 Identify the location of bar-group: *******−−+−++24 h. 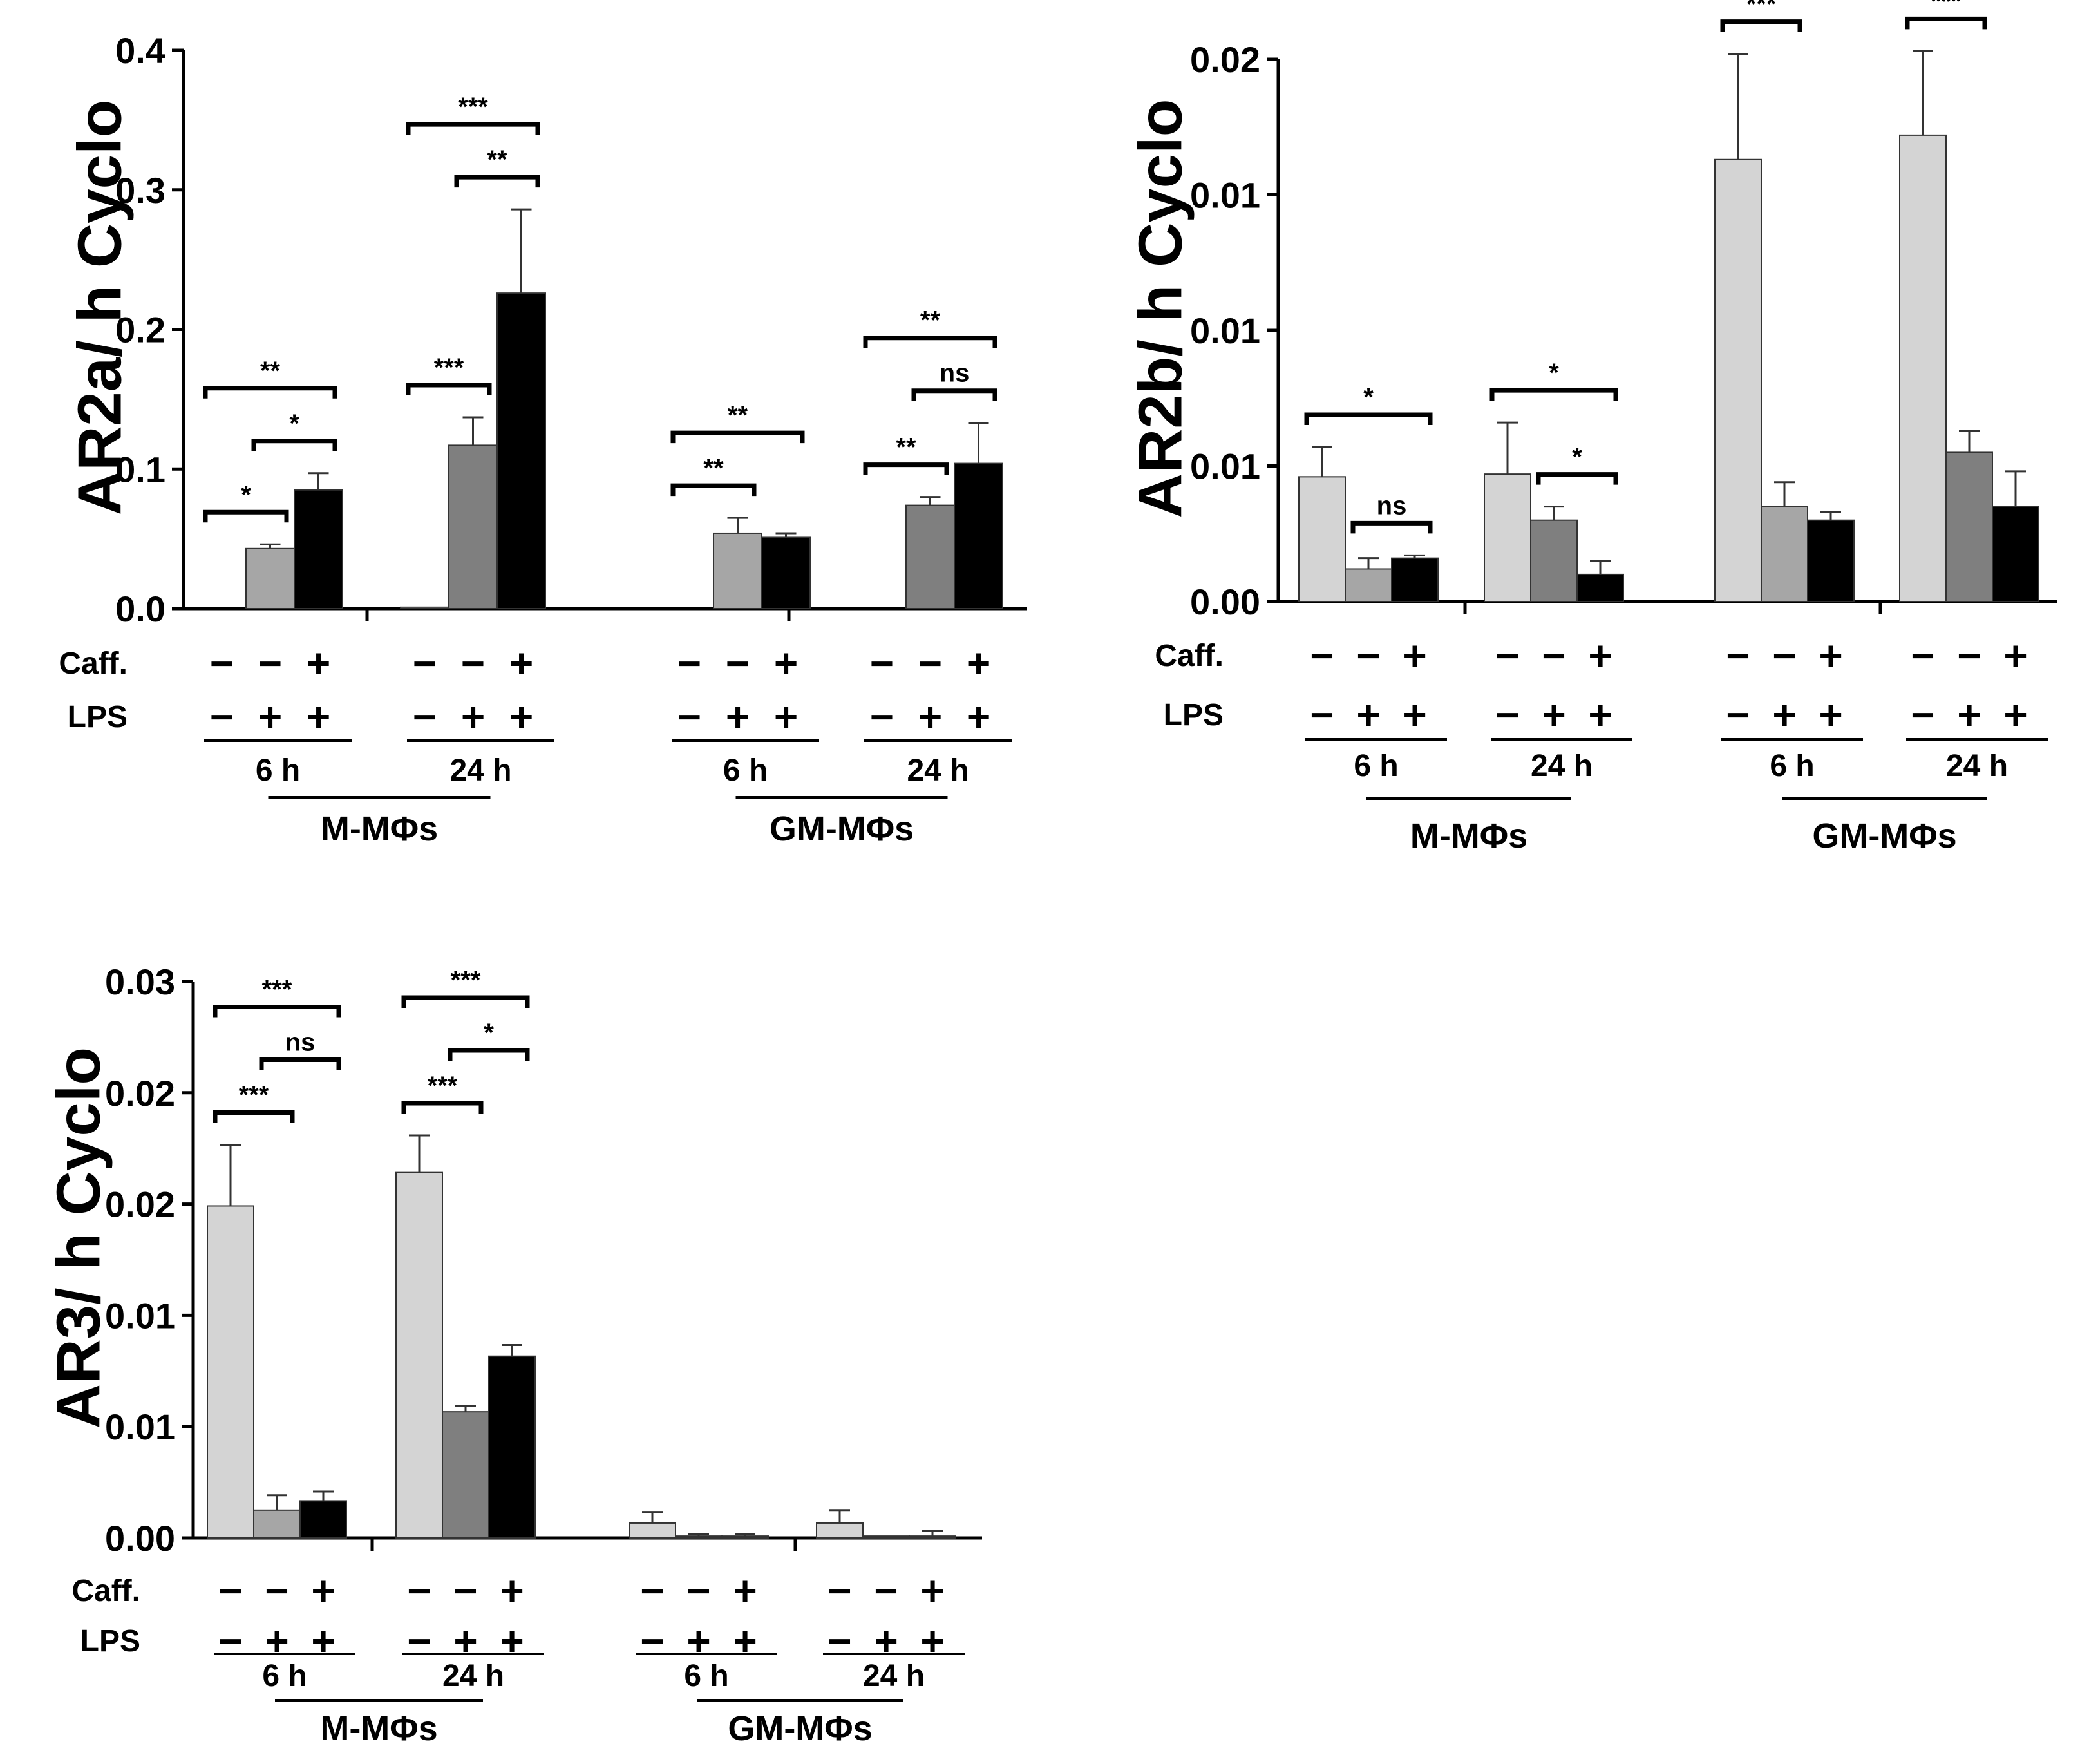
(1973, 392).